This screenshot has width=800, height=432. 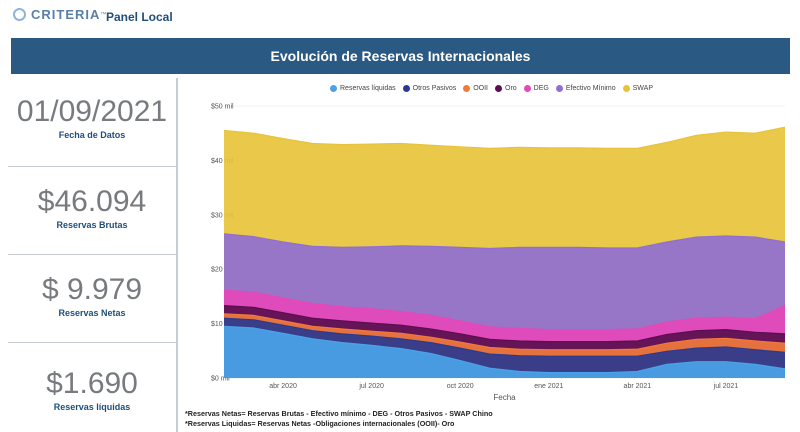 I want to click on legend-dot-liquidas, so click(x=333, y=88).